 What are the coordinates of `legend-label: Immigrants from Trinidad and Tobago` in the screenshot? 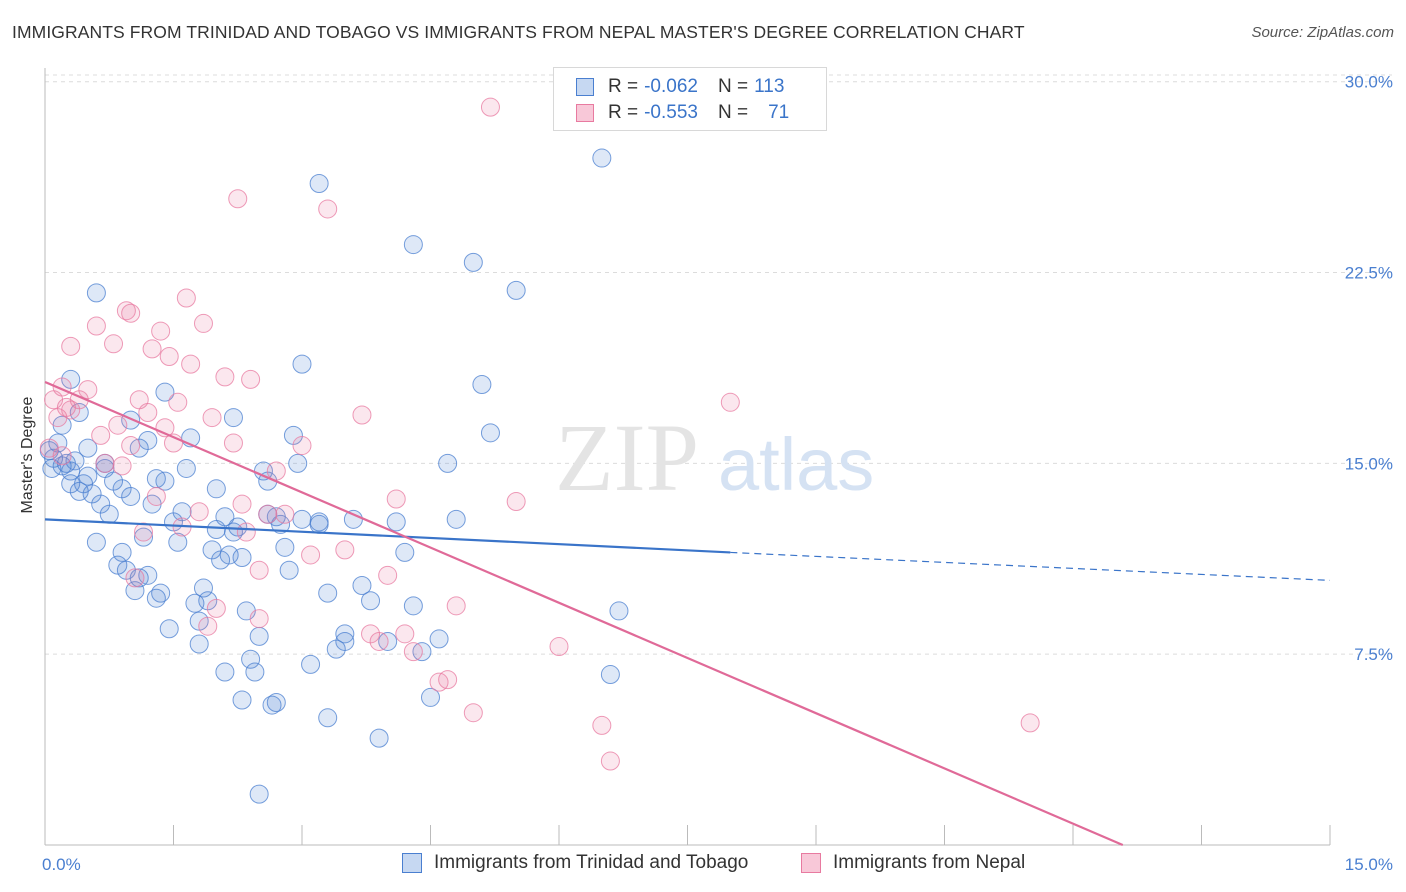 It's located at (591, 862).